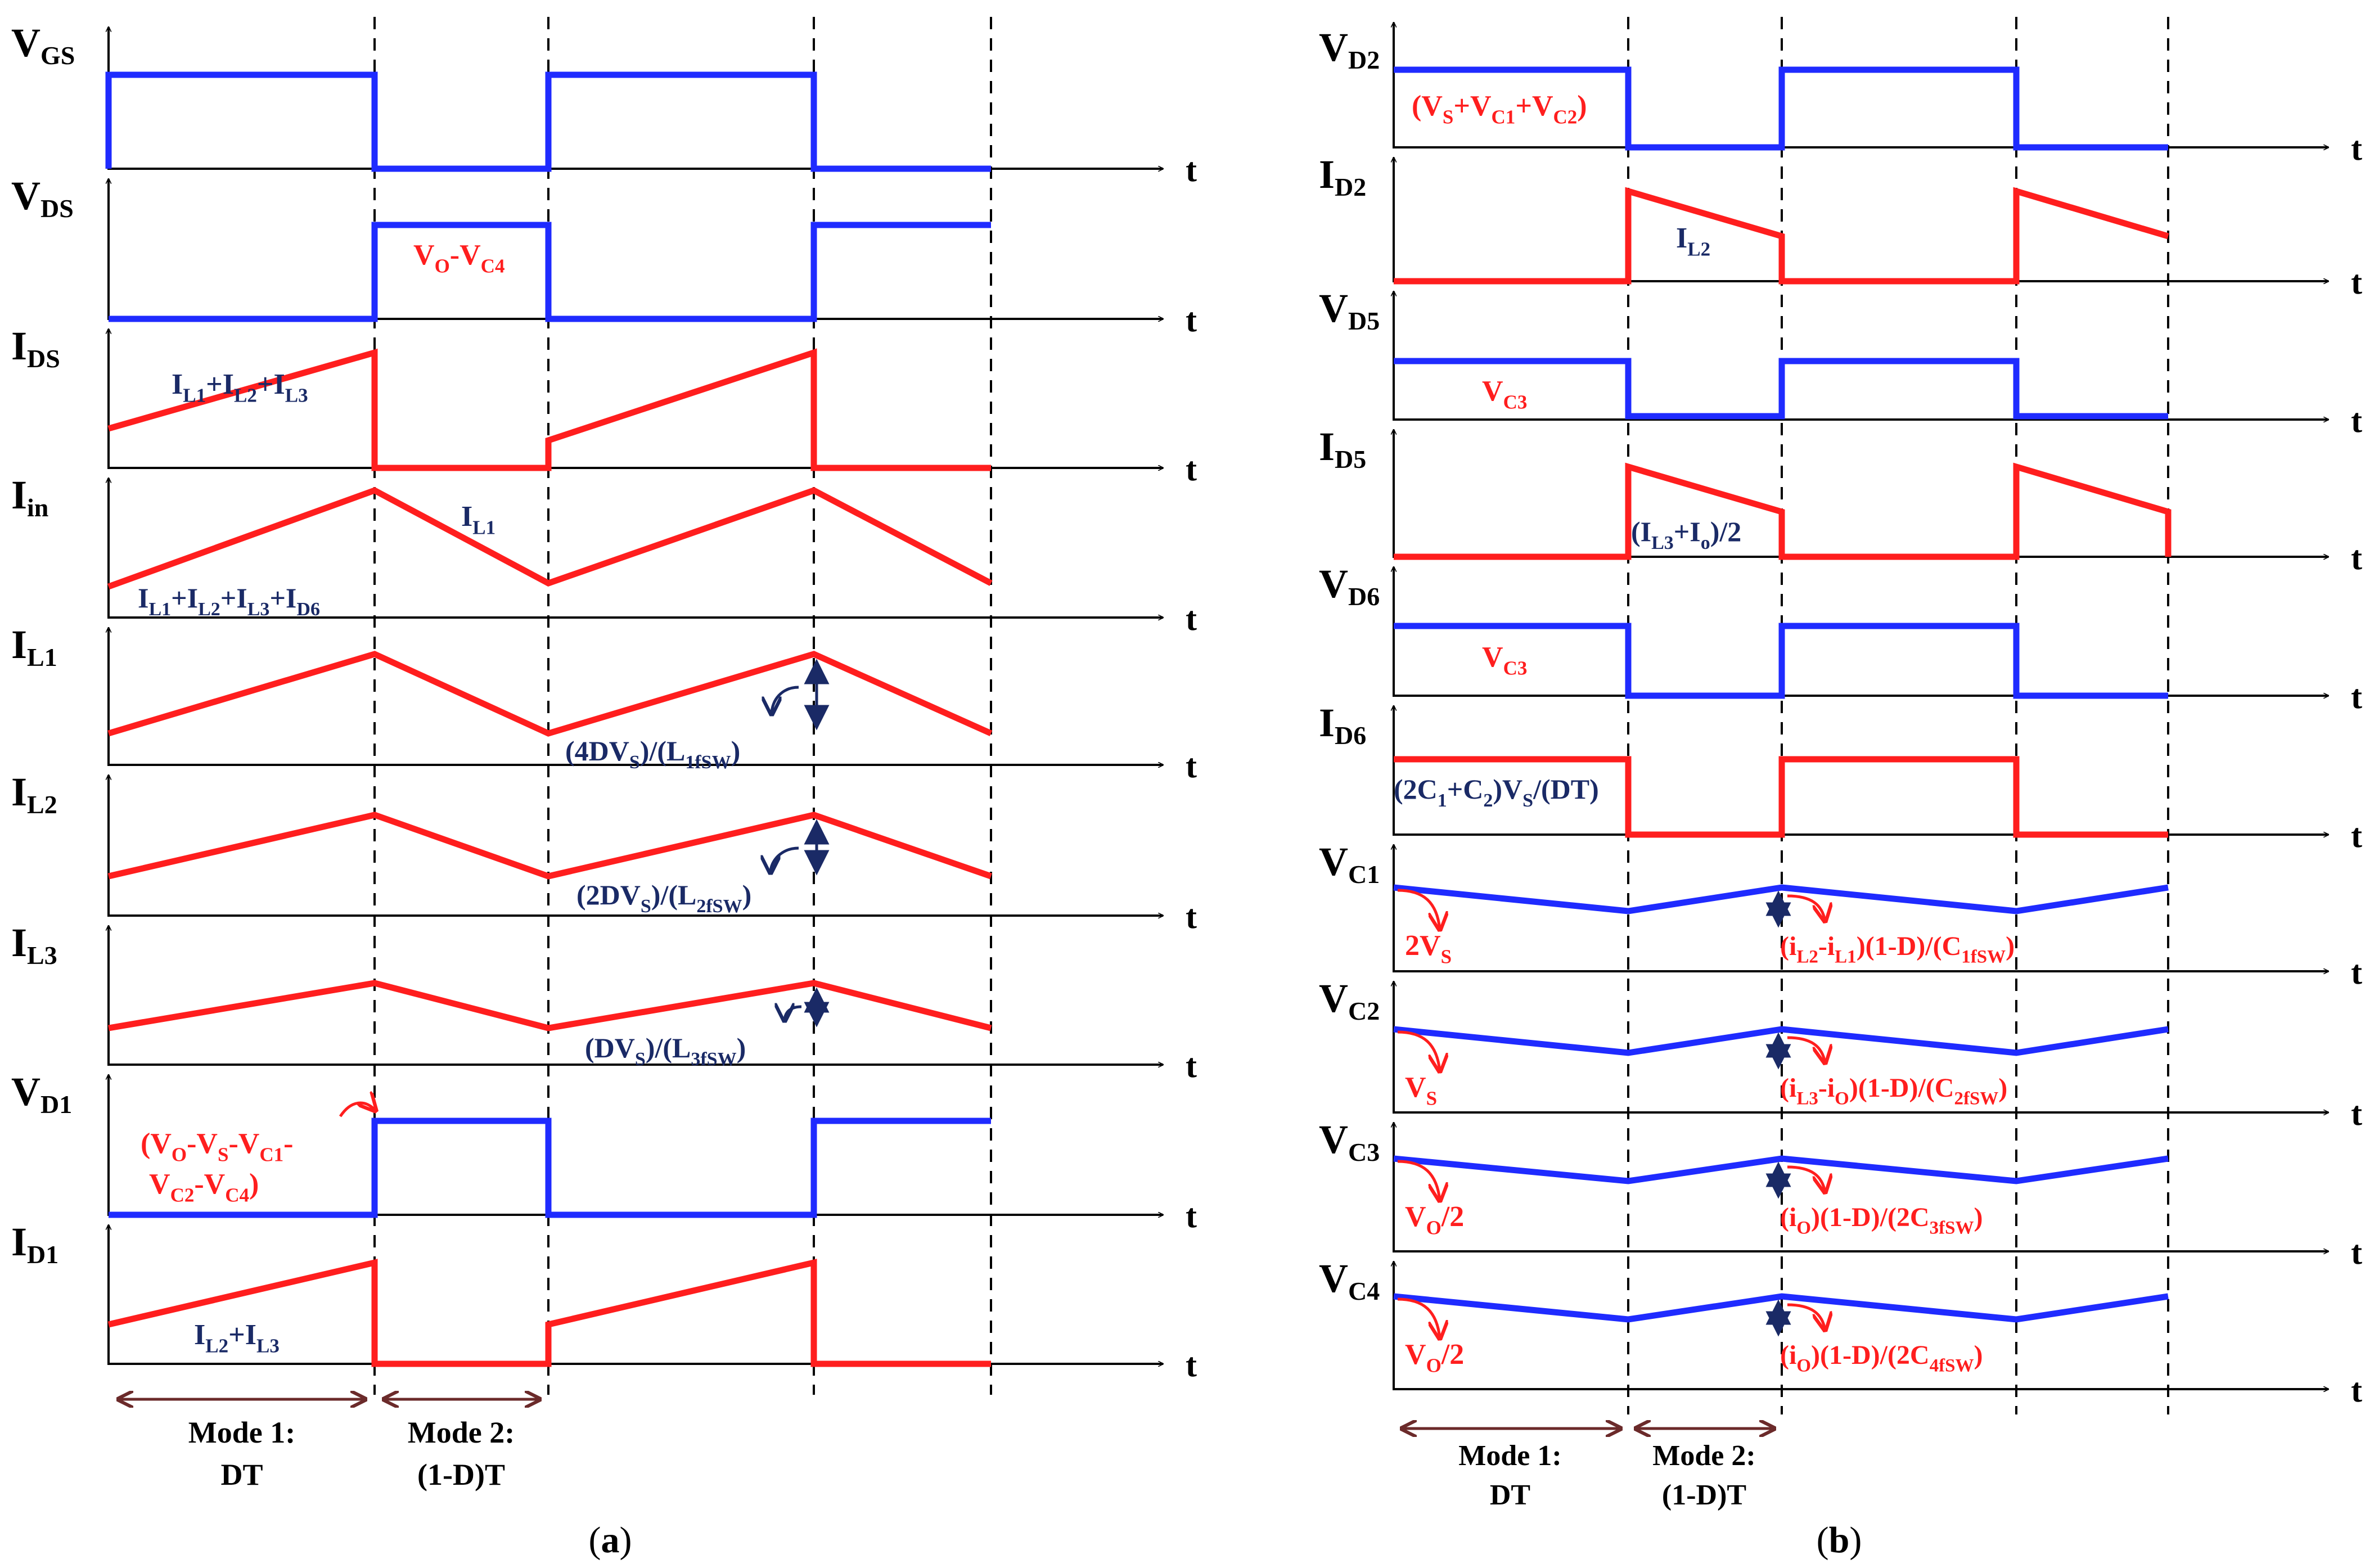 This screenshot has width=2365, height=1568. Describe the element at coordinates (1191, 766) in the screenshot. I see `a-row-il1-t-label: t` at that location.